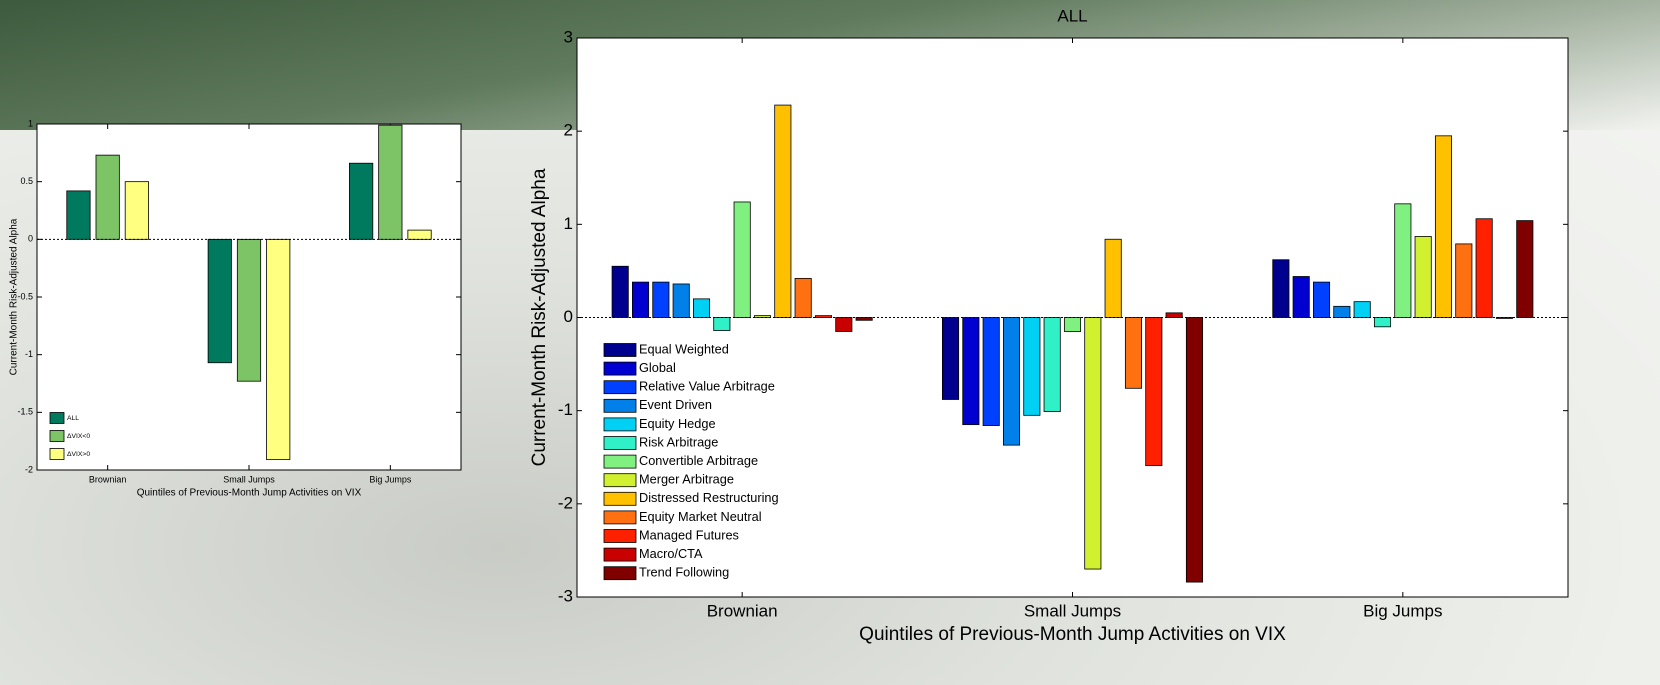  Describe the element at coordinates (689, 534) in the screenshot. I see `legend-label: Managed Futures` at that location.